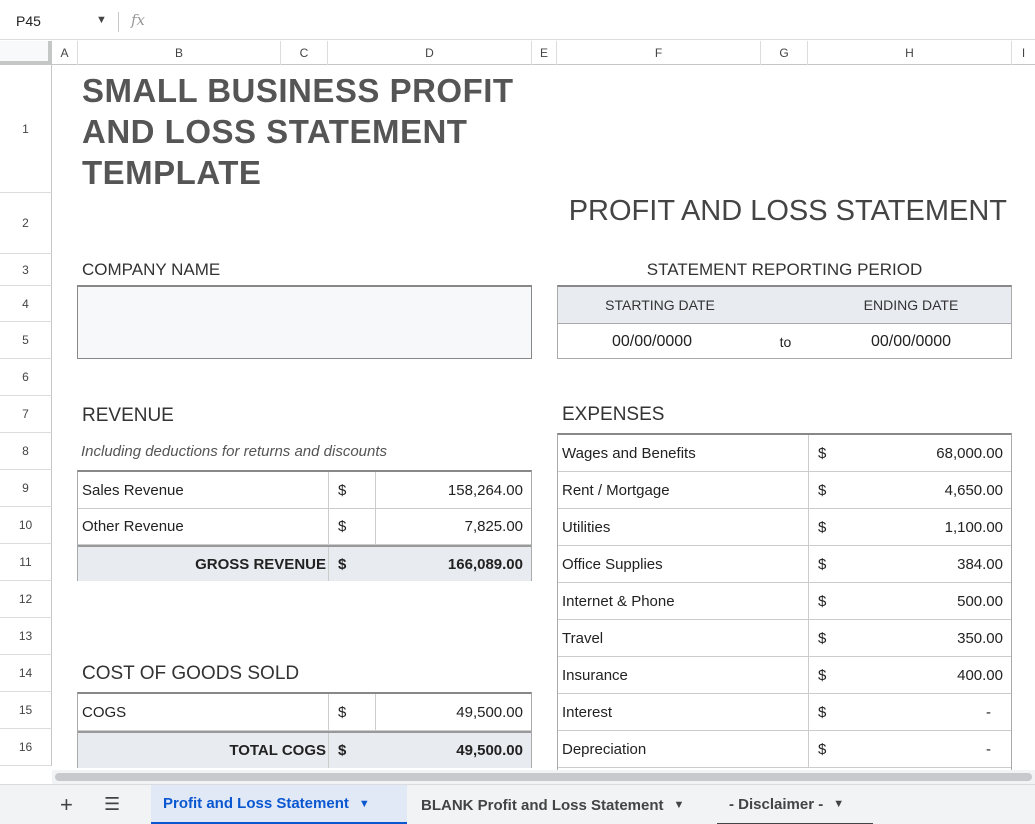  What do you see at coordinates (26, 562) in the screenshot?
I see `row-header-11: 11` at bounding box center [26, 562].